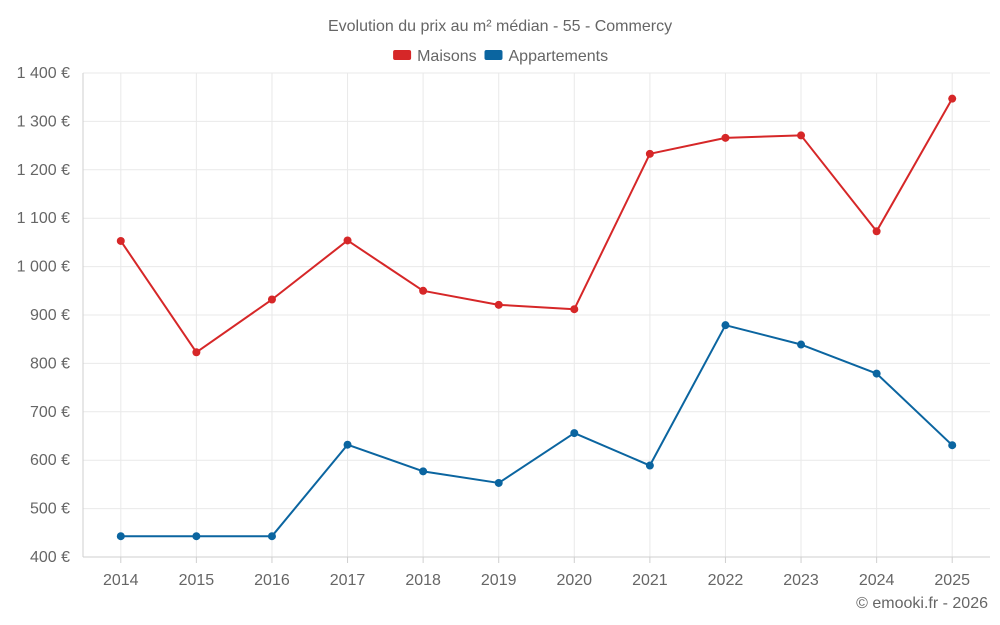 The image size is (1000, 625). What do you see at coordinates (922, 603) in the screenshot?
I see `credit-text: © emooki.fr - 2026` at bounding box center [922, 603].